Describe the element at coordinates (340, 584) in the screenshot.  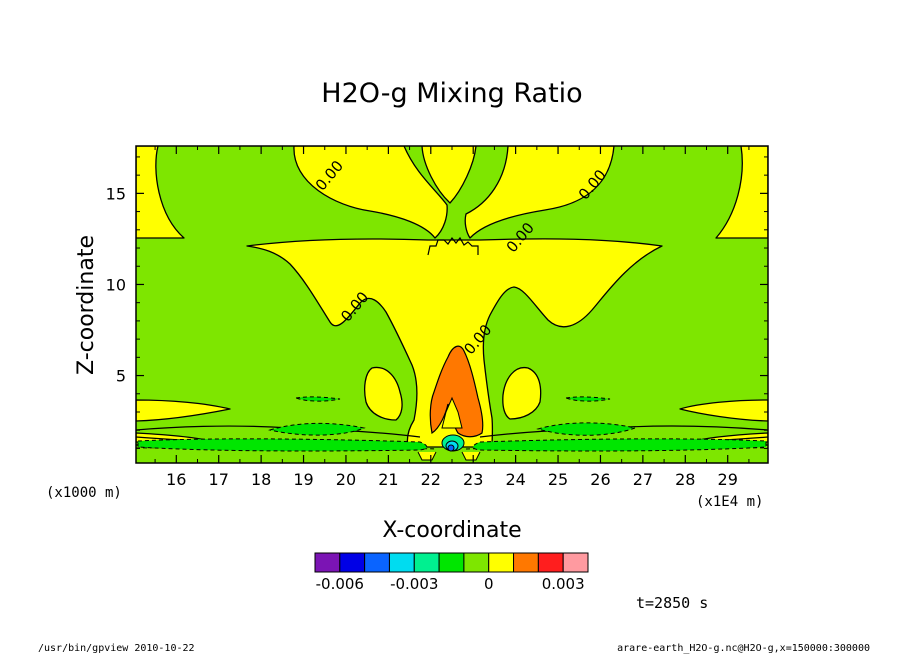
I see `colorbar-label: -0.006` at that location.